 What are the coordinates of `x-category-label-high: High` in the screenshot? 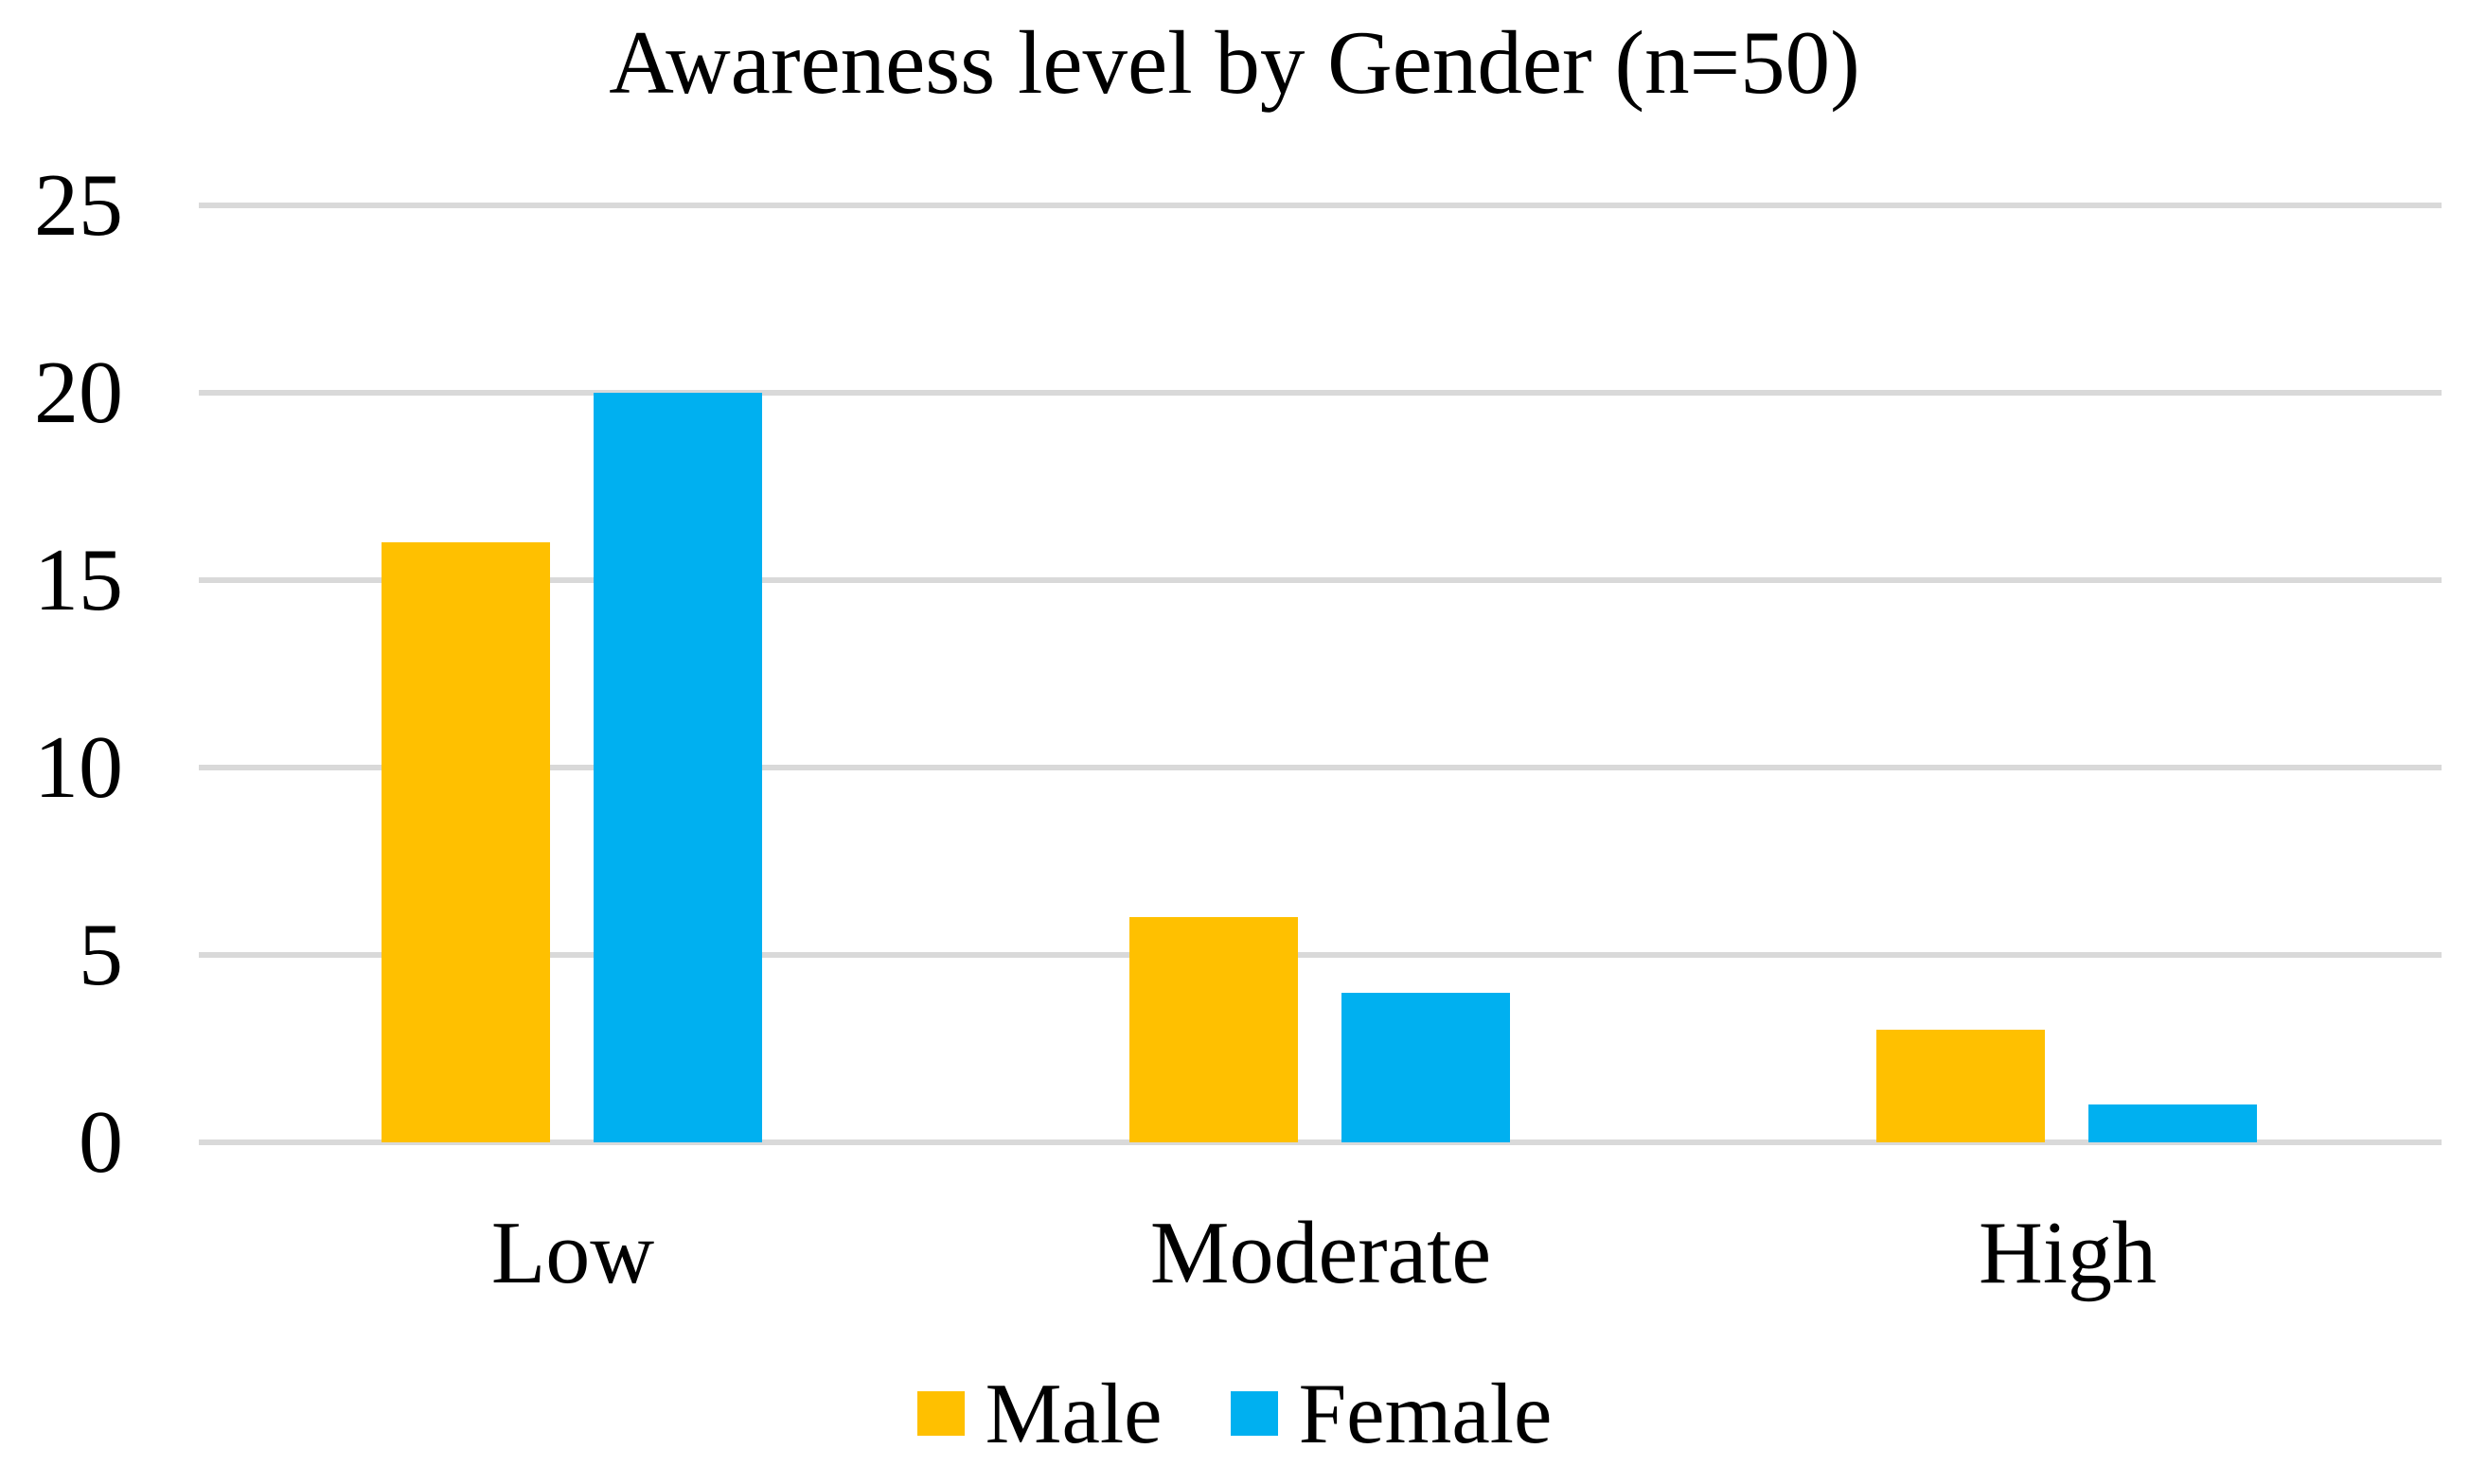 It's located at (2068, 1253).